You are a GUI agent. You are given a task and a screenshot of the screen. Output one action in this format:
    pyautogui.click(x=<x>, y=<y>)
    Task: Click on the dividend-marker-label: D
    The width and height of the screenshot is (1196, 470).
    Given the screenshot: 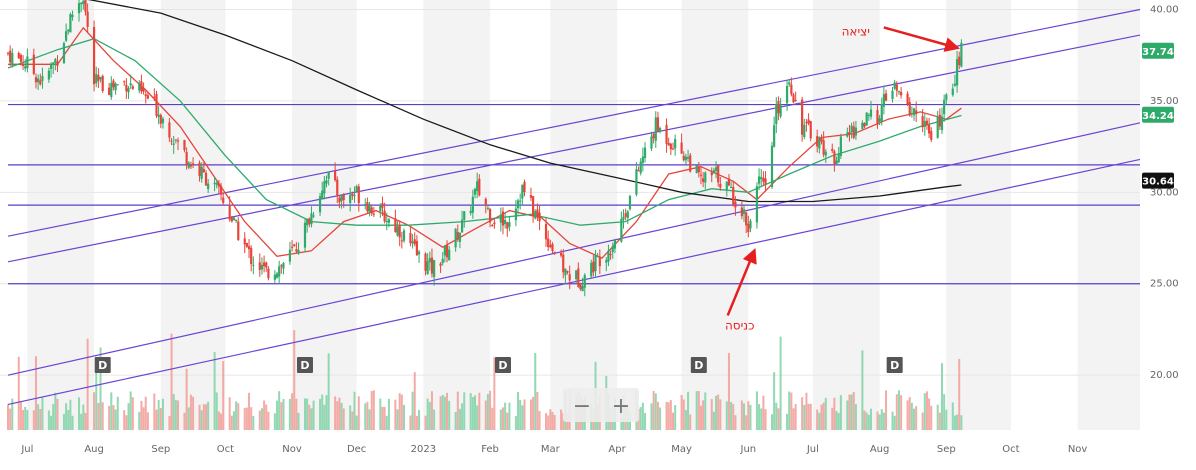 What is the action you would take?
    pyautogui.click(x=502, y=365)
    